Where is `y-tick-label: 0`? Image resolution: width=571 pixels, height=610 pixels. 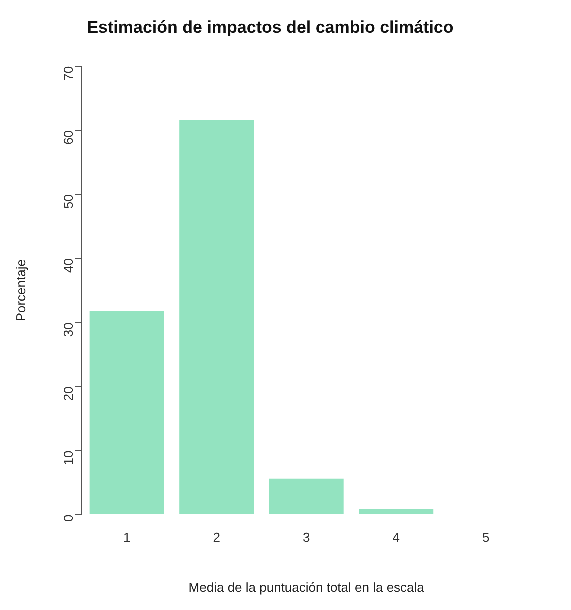
y-tick-label: 0 is located at coordinates (68, 518).